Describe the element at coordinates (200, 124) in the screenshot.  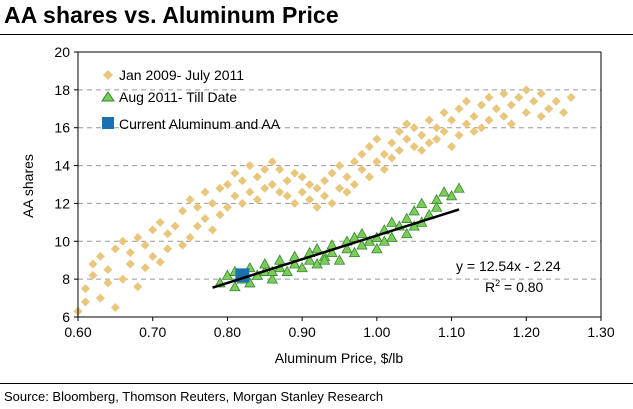
I see `legend-label-series3: Current Aluminum and AA` at that location.